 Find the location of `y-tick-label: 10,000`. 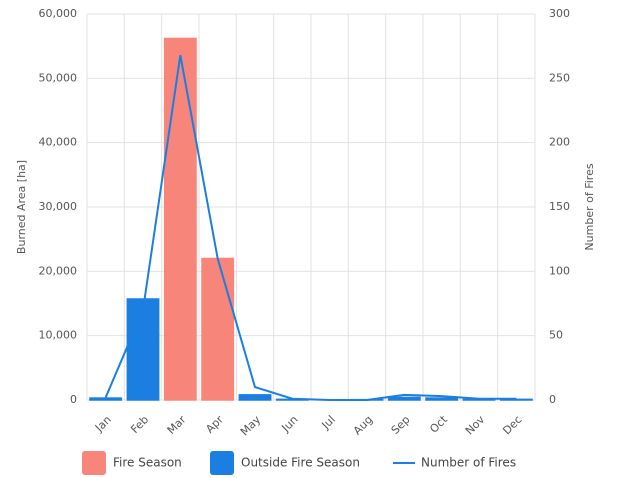

y-tick-label: 10,000 is located at coordinates (58, 335).